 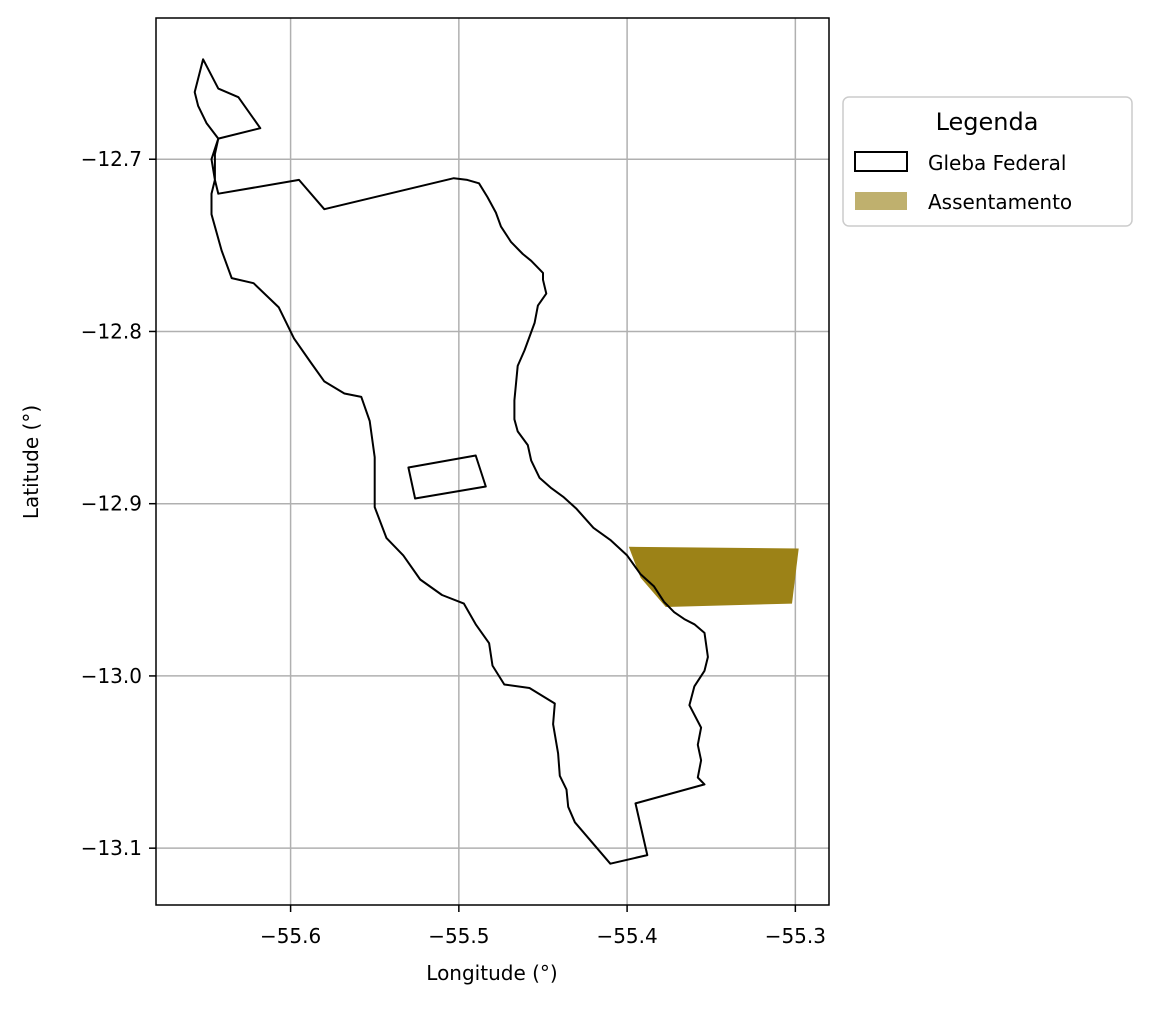 I want to click on y-tick-label: −12.7, so click(x=111, y=159).